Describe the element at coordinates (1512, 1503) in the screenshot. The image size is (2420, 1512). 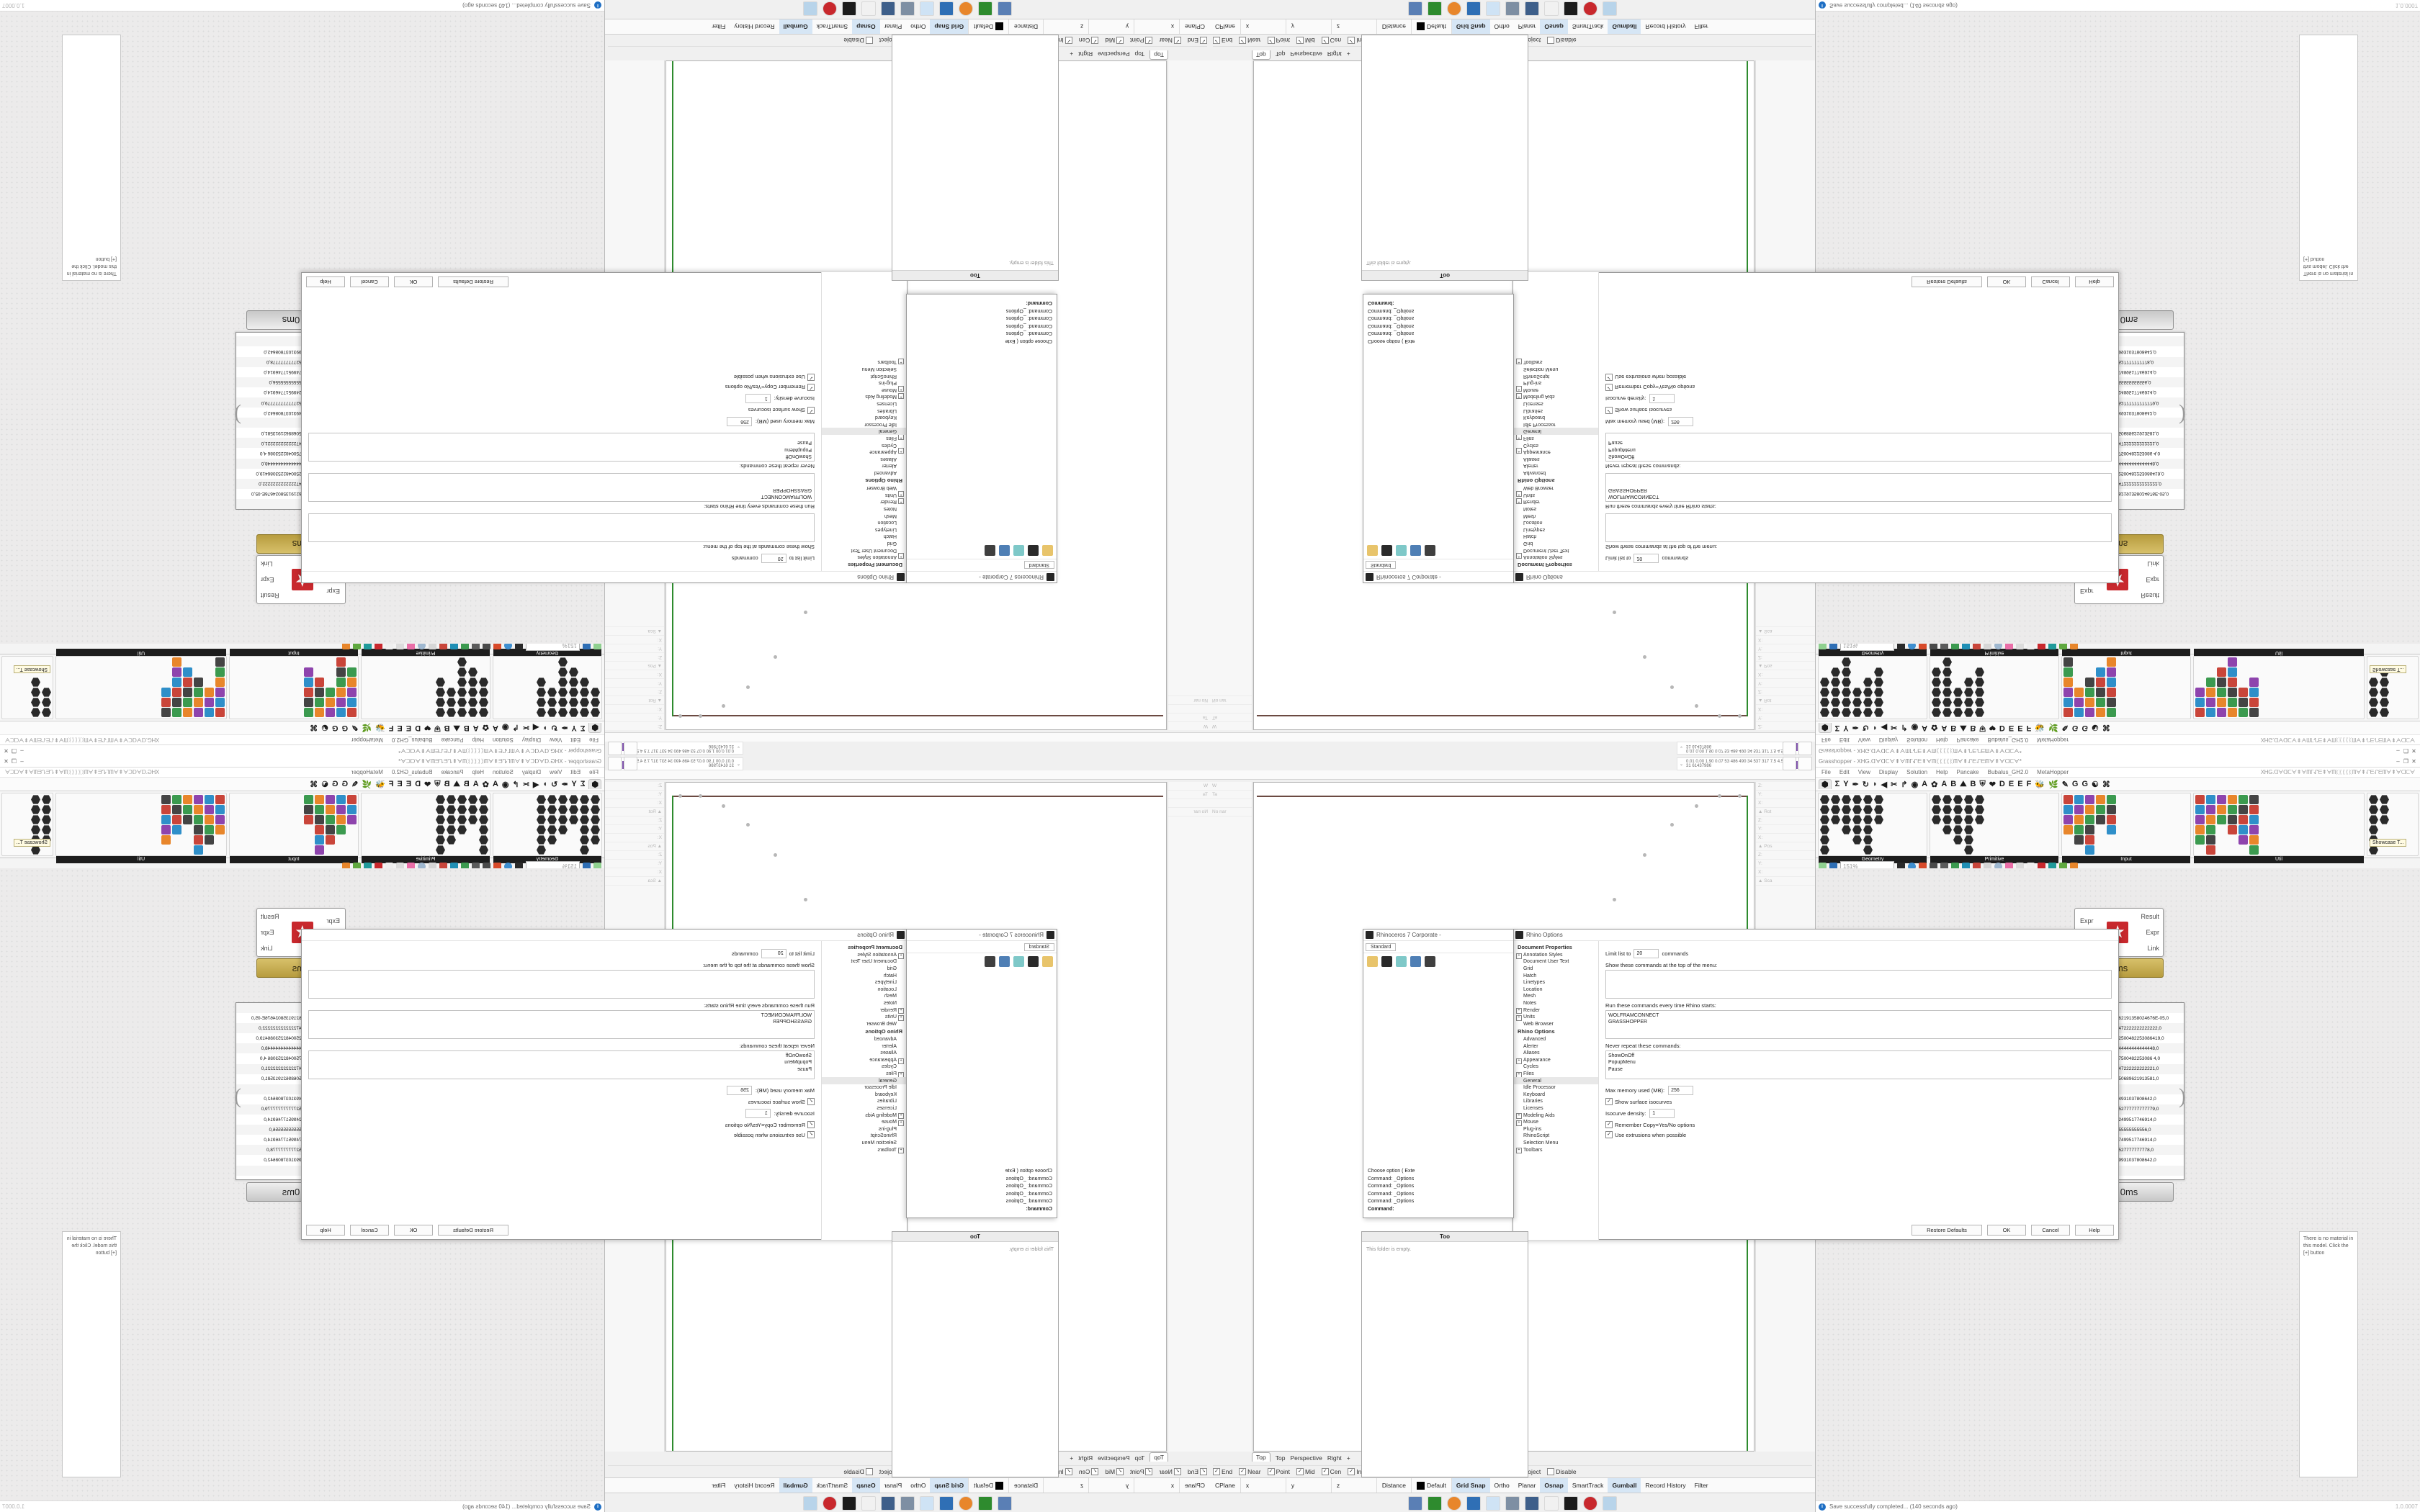
I see `system-tray` at that location.